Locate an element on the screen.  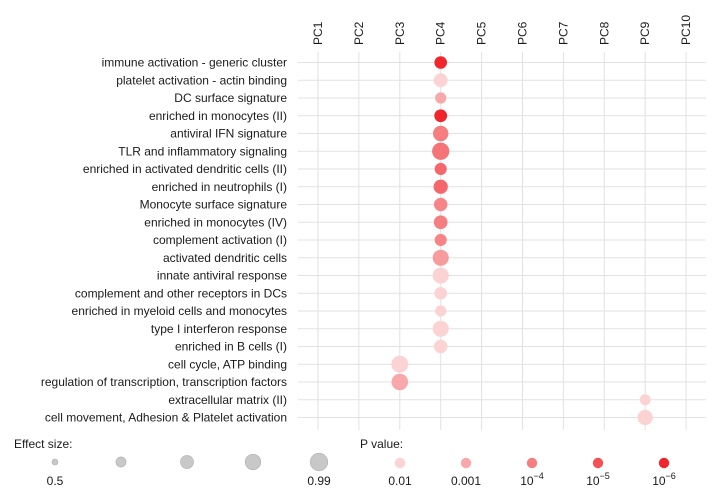
effect-size-legend-title: Effect size: is located at coordinates (43, 444).